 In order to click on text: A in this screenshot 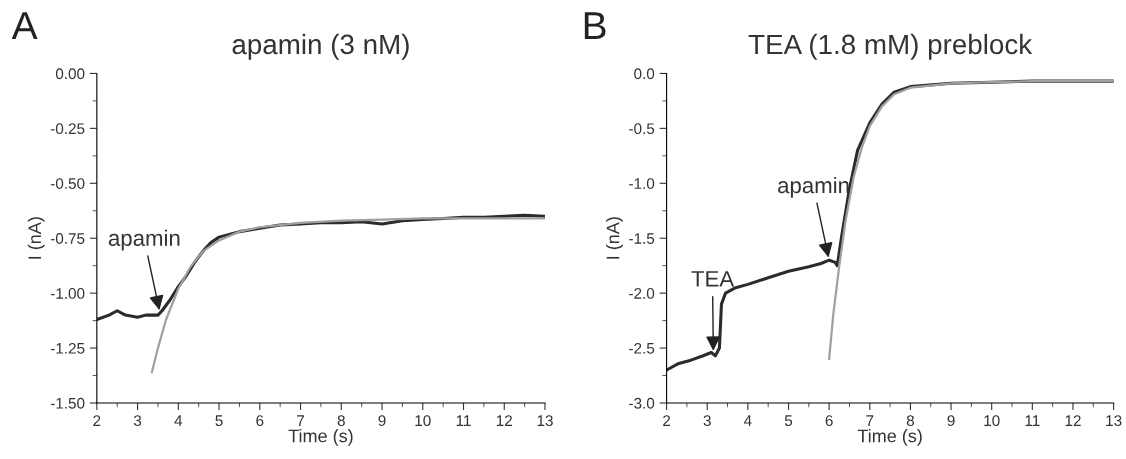, I will do `click(24, 26)`.